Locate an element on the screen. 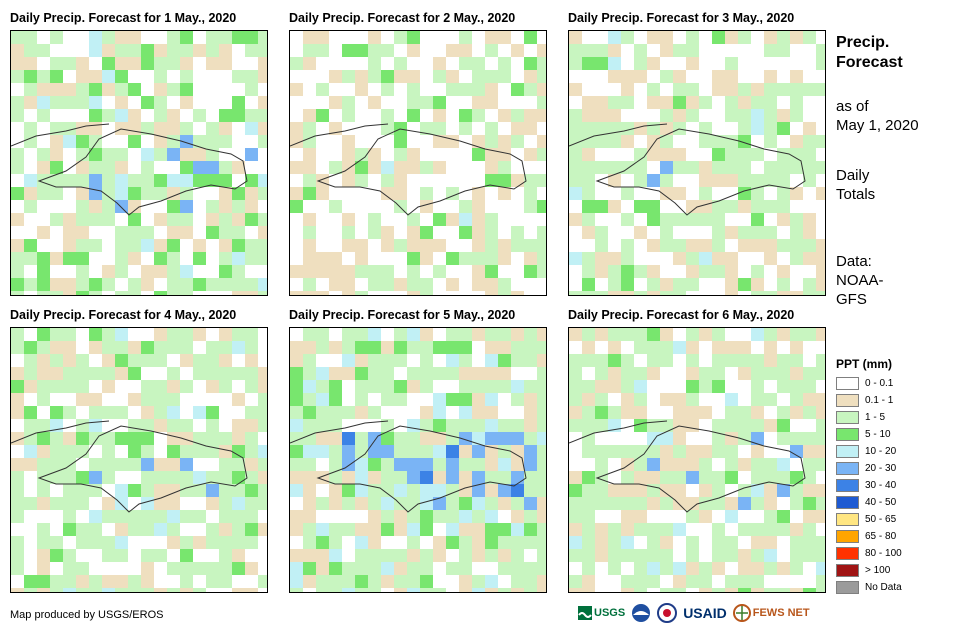 The image size is (970, 635). legend-title: PPT (mm) is located at coordinates (864, 364).